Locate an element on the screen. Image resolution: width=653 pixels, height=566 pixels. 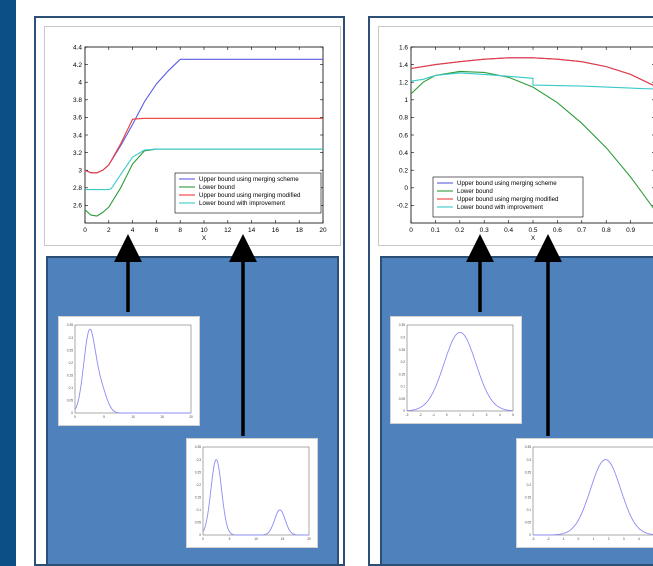
x-tick-label: 16 is located at coordinates (276, 230).